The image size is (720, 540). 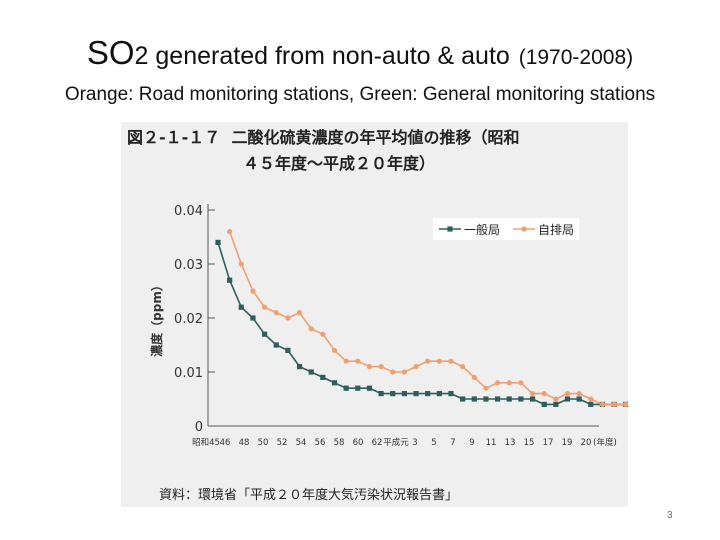 I want to click on x-tick-label: 50, so click(x=263, y=443).